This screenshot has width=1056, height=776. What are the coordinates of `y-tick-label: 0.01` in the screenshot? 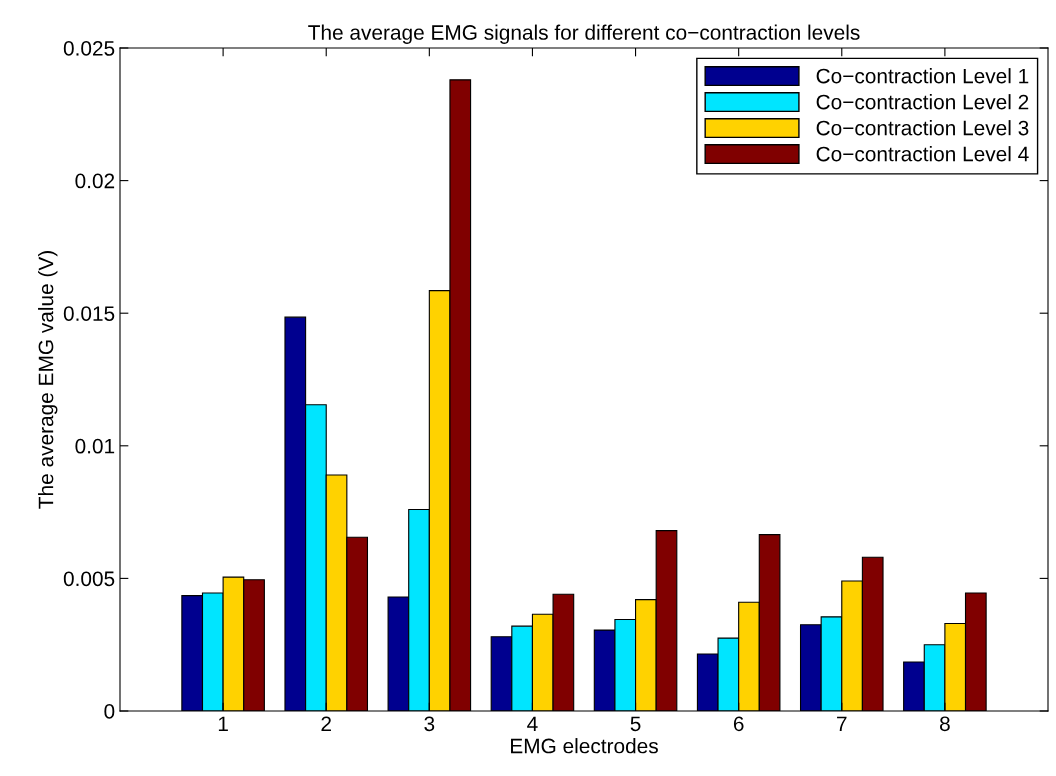 It's located at (95, 446).